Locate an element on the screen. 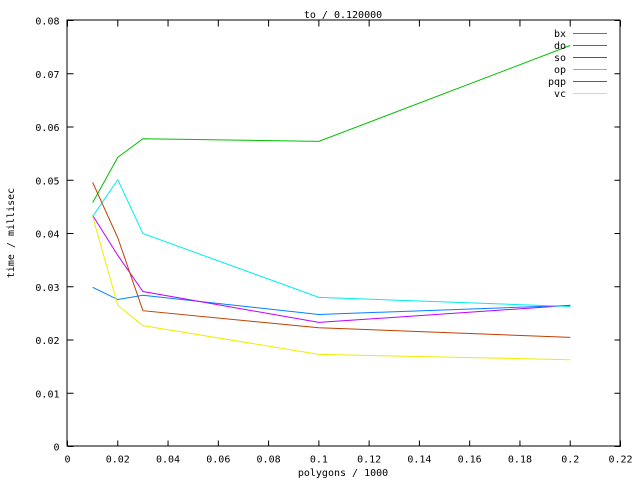 Image resolution: width=640 pixels, height=485 pixels. chart-title: to / 0.120000 is located at coordinates (343, 15).